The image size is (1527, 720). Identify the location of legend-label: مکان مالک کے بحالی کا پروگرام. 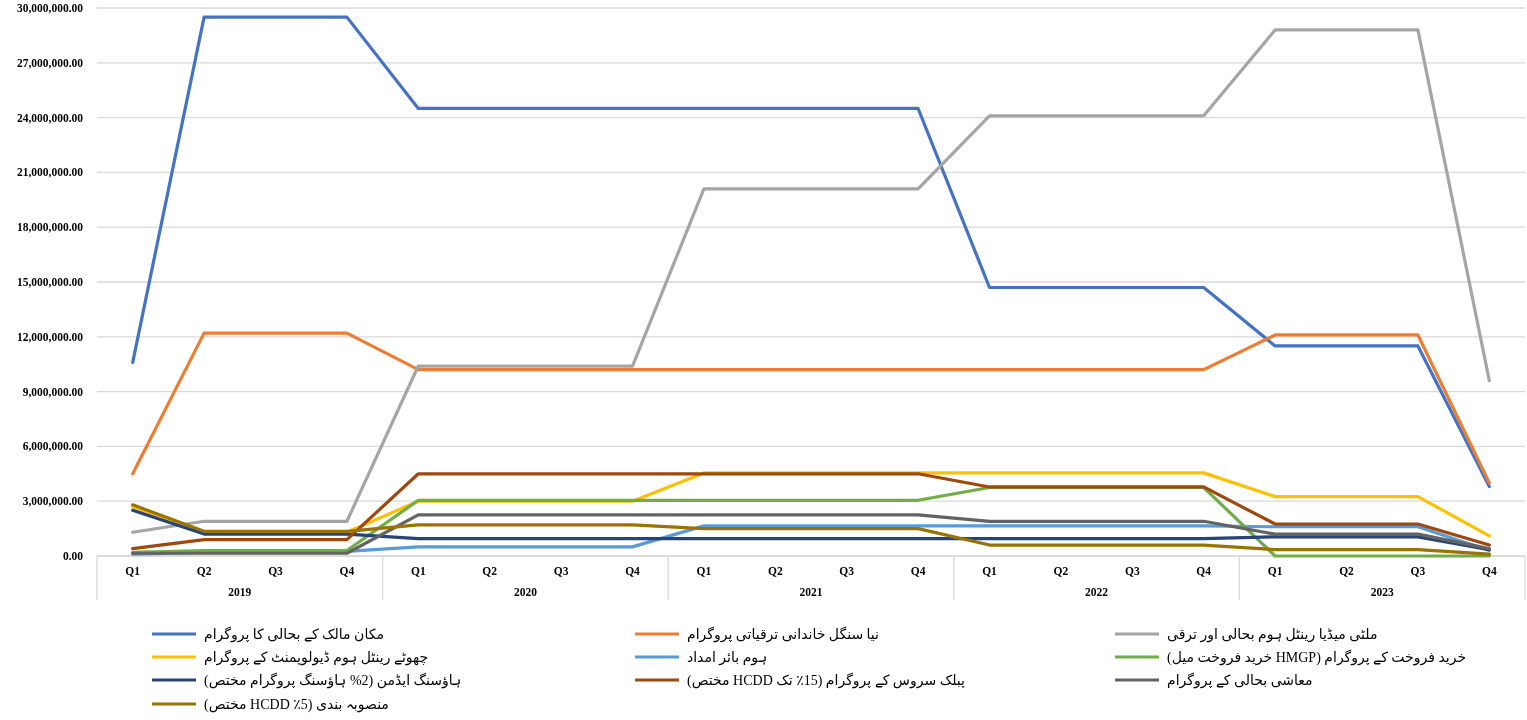
(294, 634).